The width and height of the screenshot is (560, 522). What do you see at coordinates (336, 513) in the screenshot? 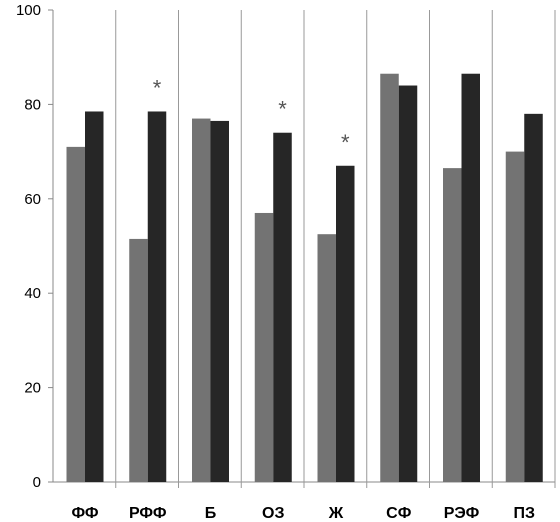
I see `x-tick-label: Ж` at bounding box center [336, 513].